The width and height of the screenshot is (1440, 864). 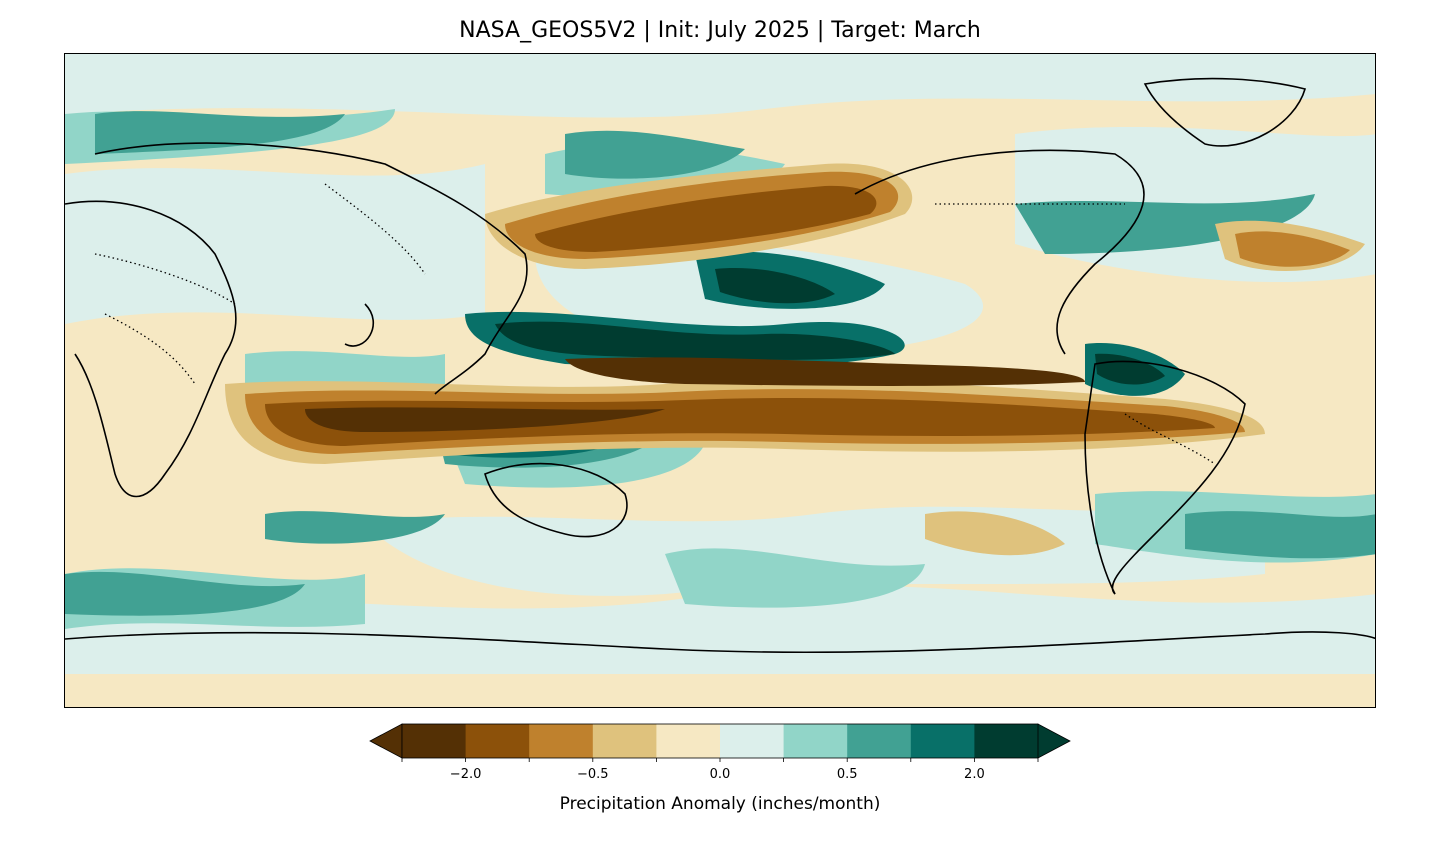 What do you see at coordinates (695, 394) in the screenshot?
I see `anomaly-extreme-dry` at bounding box center [695, 394].